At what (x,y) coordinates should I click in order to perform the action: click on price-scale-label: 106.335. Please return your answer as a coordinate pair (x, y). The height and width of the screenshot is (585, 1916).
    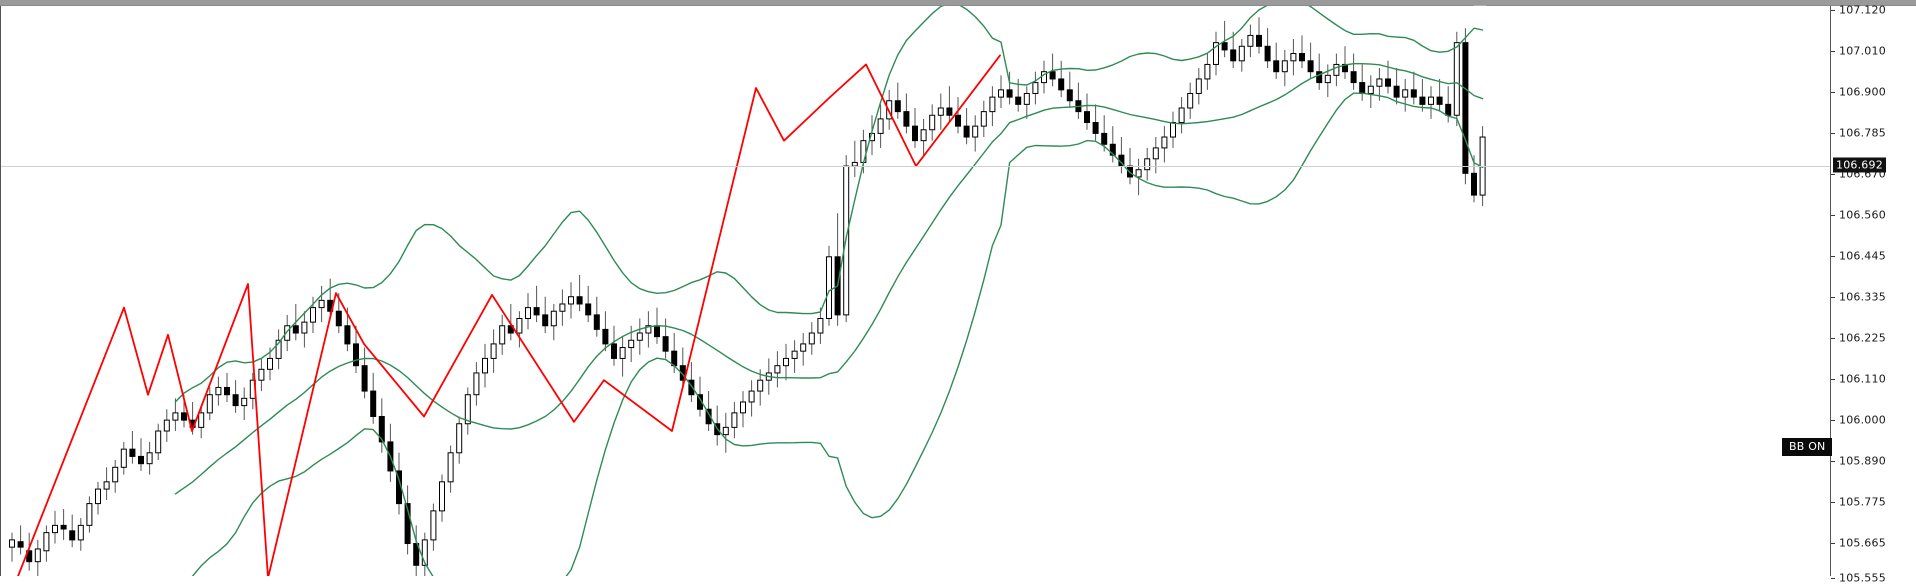
    Looking at the image, I should click on (1862, 297).